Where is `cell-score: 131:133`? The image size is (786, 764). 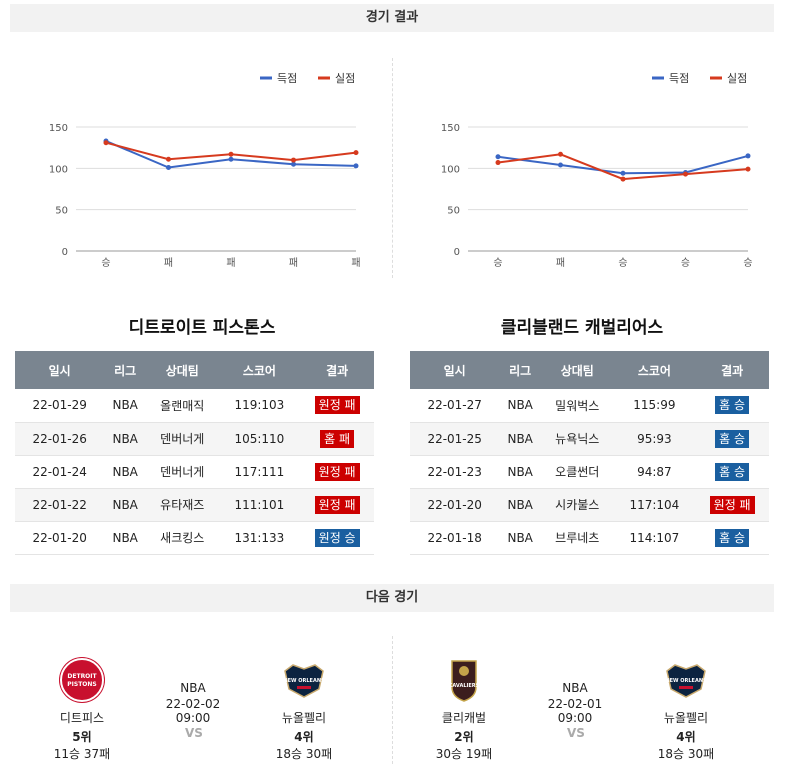
cell-score: 131:133 is located at coordinates (259, 538).